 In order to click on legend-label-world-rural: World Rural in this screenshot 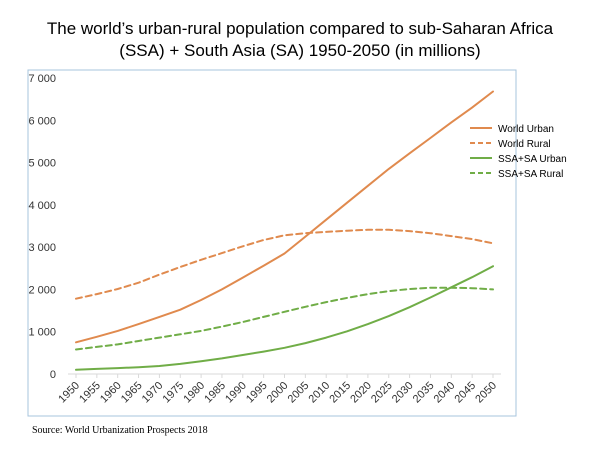, I will do `click(524, 144)`.